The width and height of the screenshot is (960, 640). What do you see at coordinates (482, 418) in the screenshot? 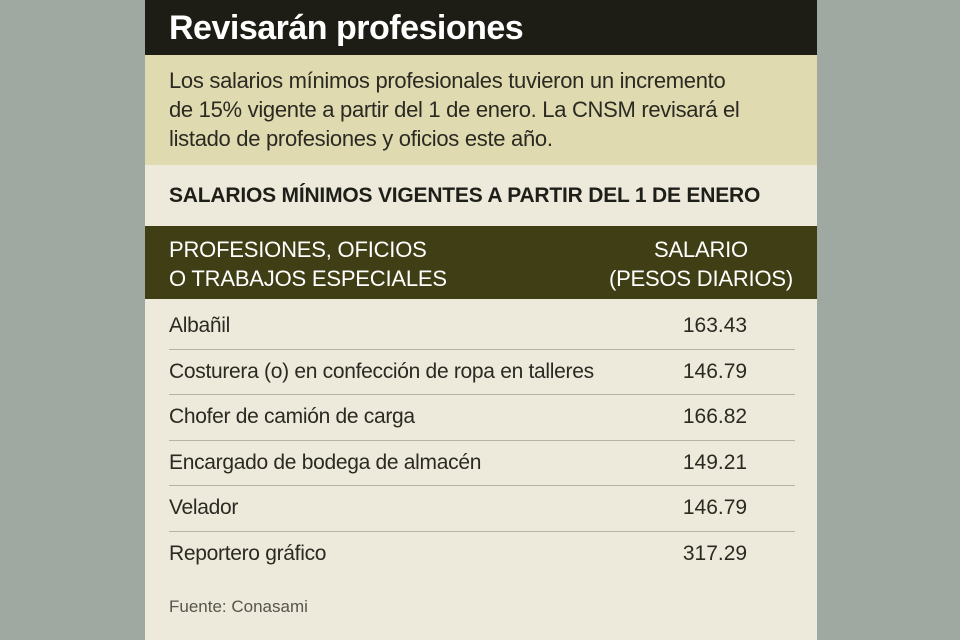
I see `table-row: Chofer de camión de carga 166.82` at bounding box center [482, 418].